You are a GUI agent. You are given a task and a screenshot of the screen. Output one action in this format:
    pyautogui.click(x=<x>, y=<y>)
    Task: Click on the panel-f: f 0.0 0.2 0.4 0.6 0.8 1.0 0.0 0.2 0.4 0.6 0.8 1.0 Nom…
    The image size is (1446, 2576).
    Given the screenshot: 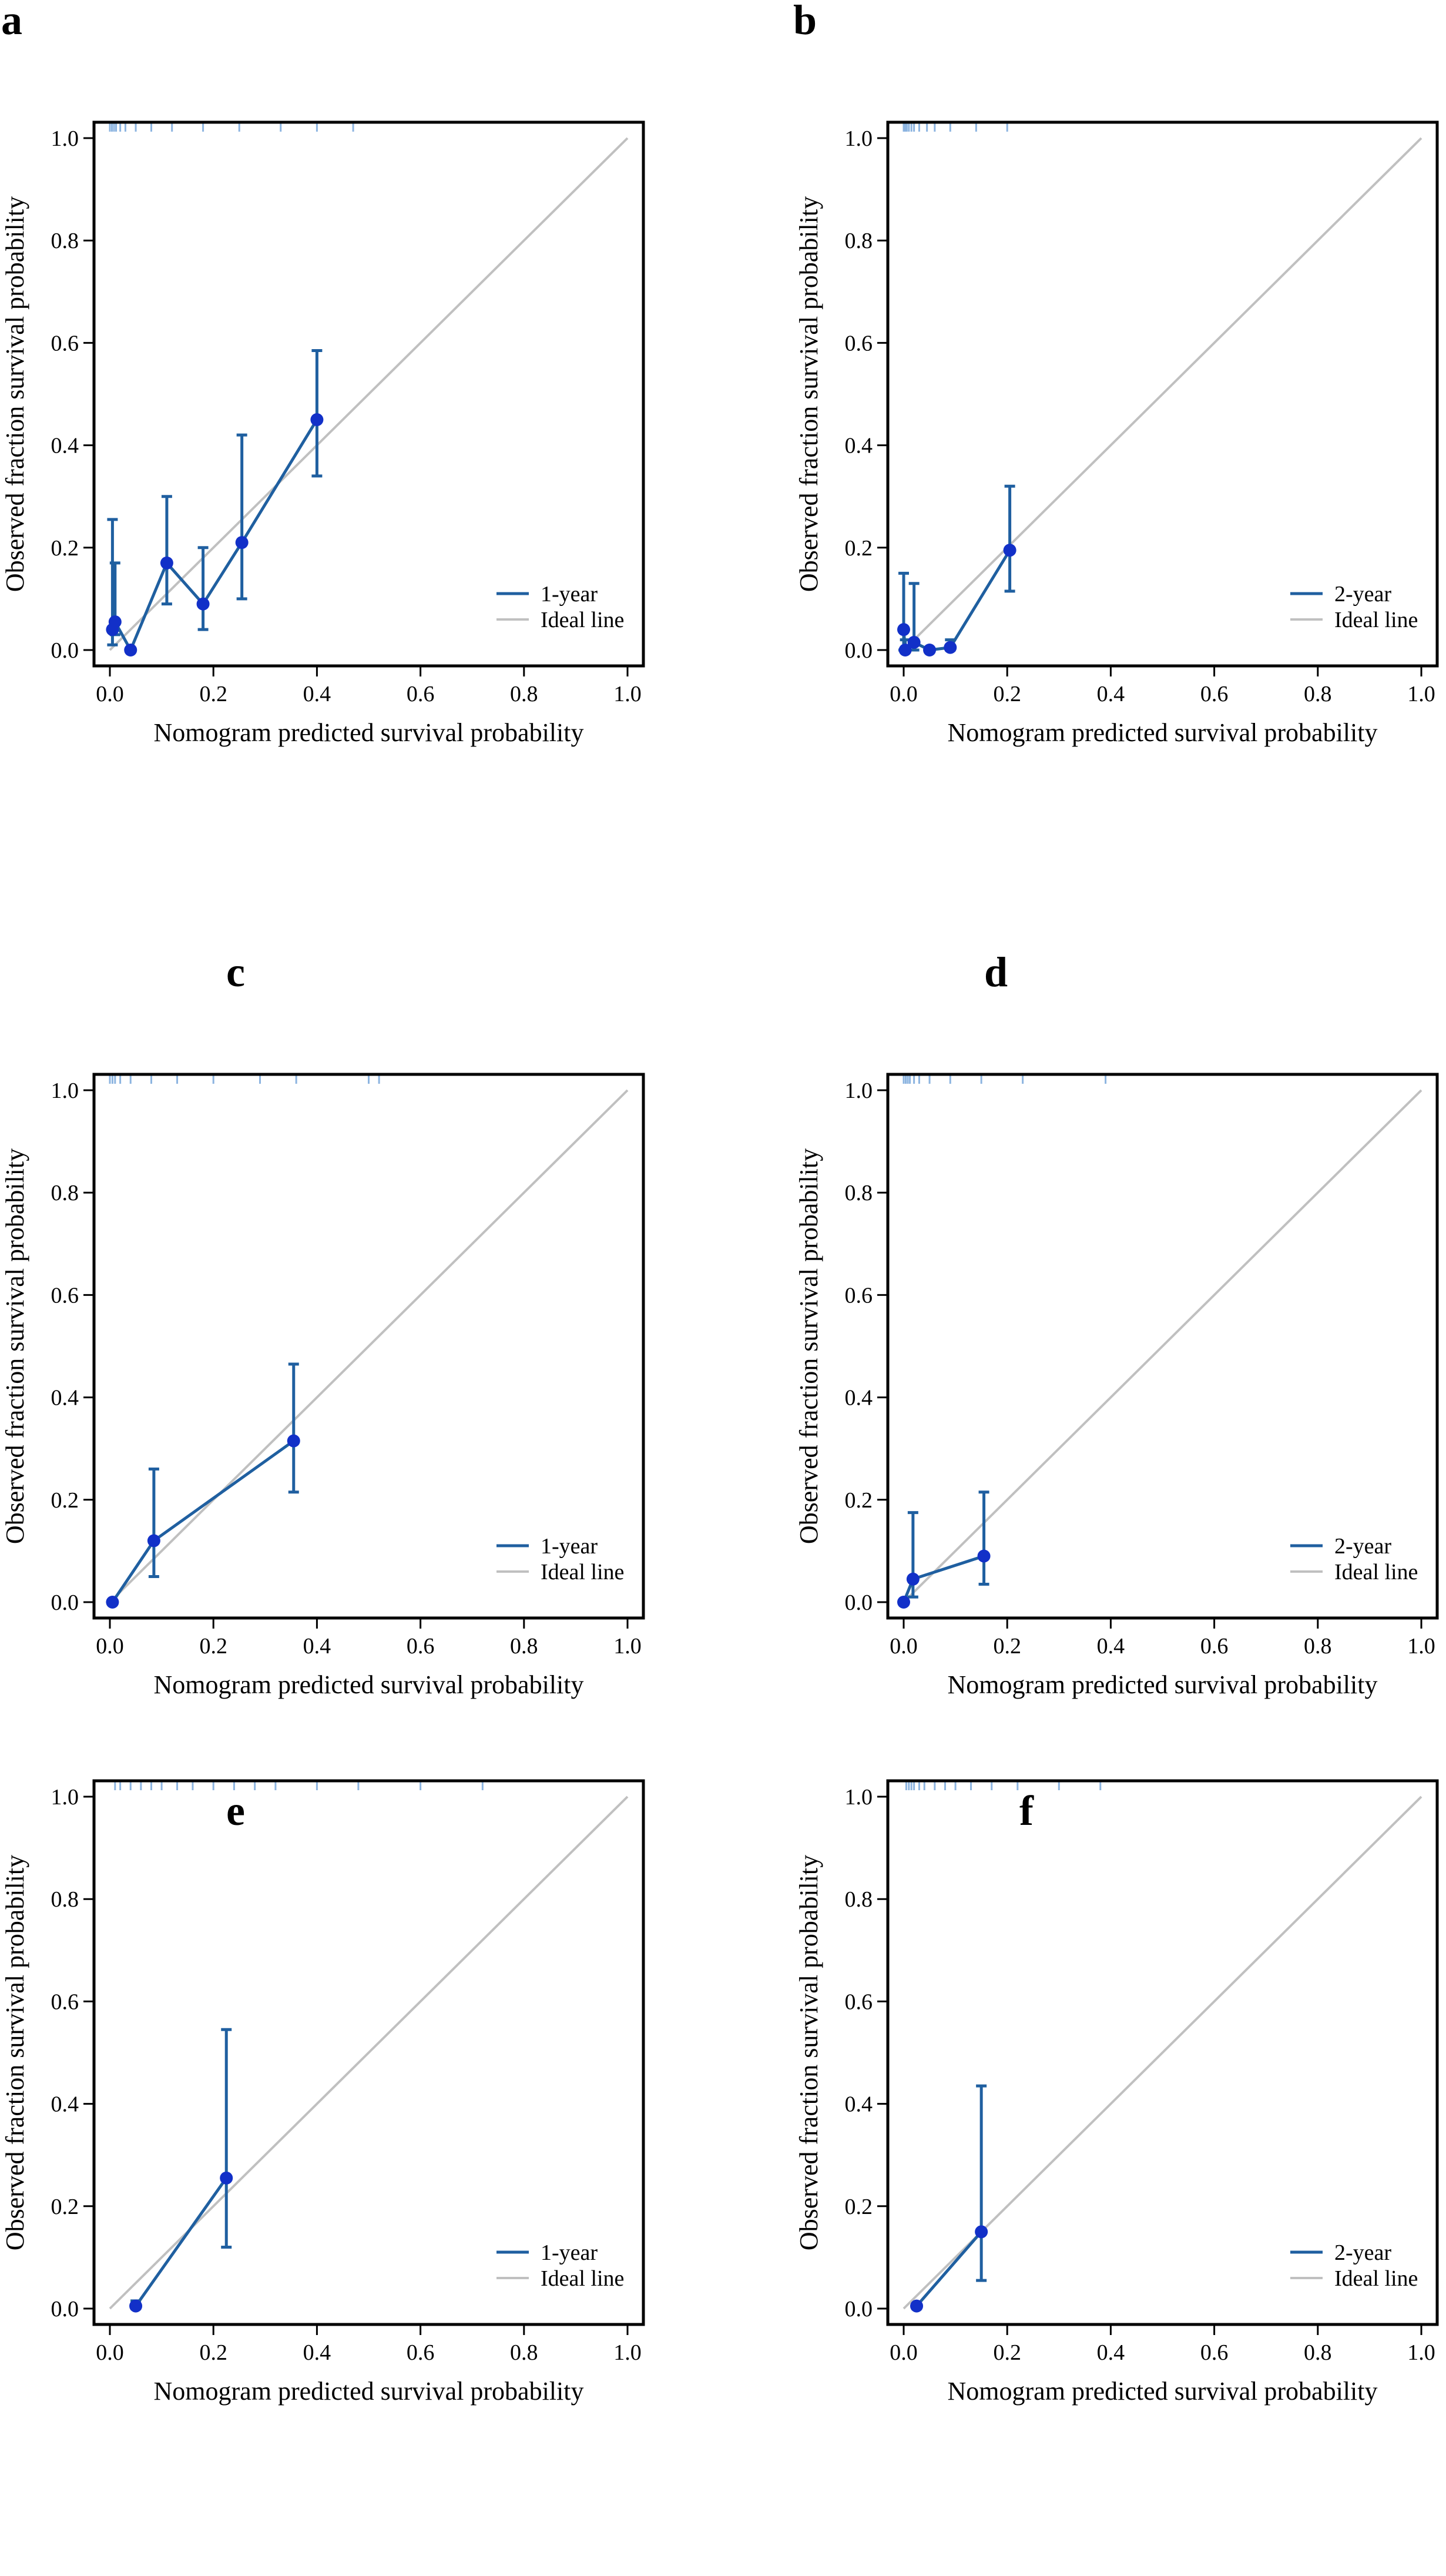 What is the action you would take?
    pyautogui.click(x=1116, y=2092)
    